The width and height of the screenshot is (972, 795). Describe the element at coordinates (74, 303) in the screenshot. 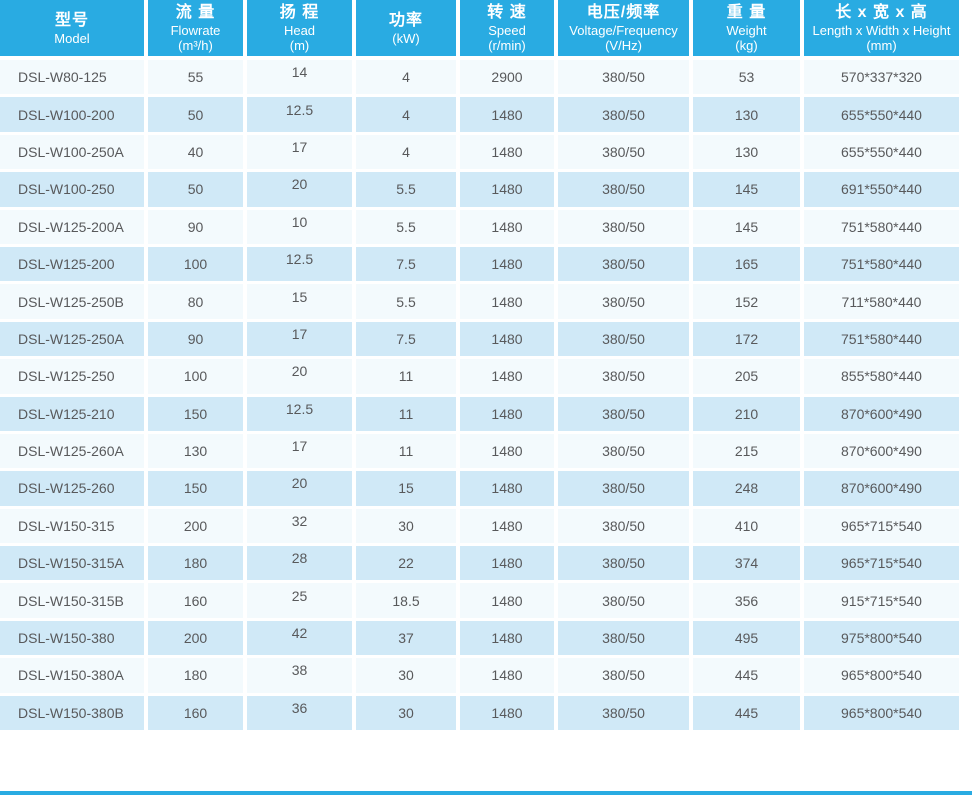

I see `cell-model: DSL-W125-250B` at that location.